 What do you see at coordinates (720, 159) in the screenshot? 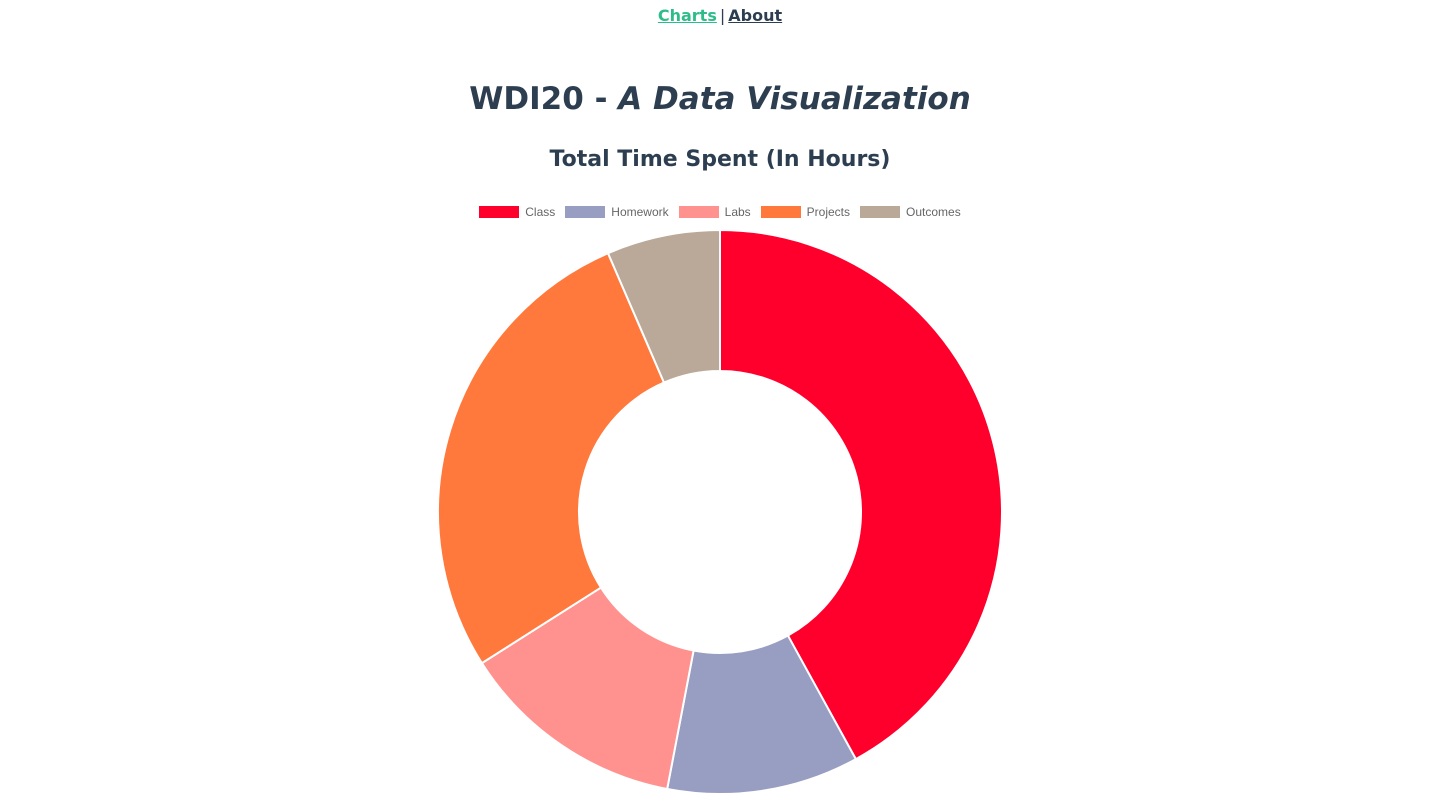
I see `chart-title: Total Time Spent (In Hours)` at bounding box center [720, 159].